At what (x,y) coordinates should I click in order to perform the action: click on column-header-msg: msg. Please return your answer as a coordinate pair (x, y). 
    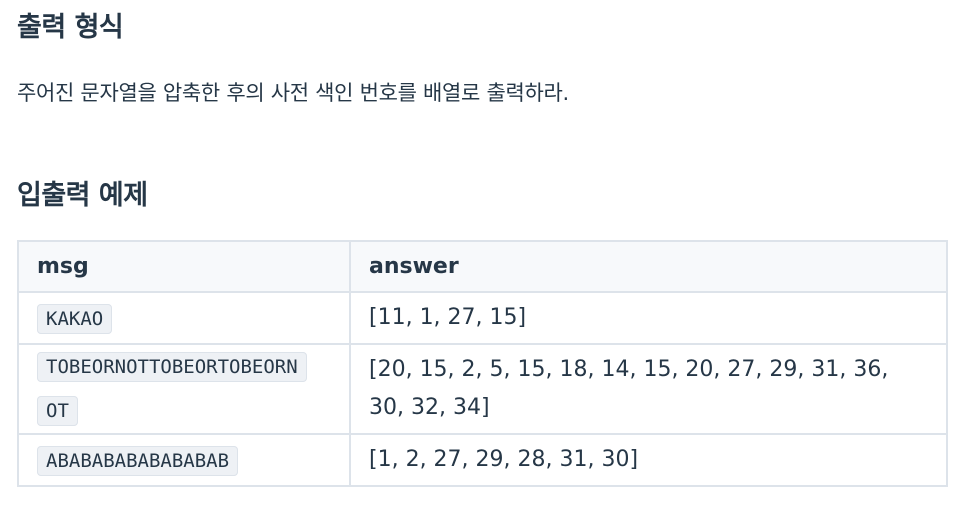
    Looking at the image, I should click on (184, 266).